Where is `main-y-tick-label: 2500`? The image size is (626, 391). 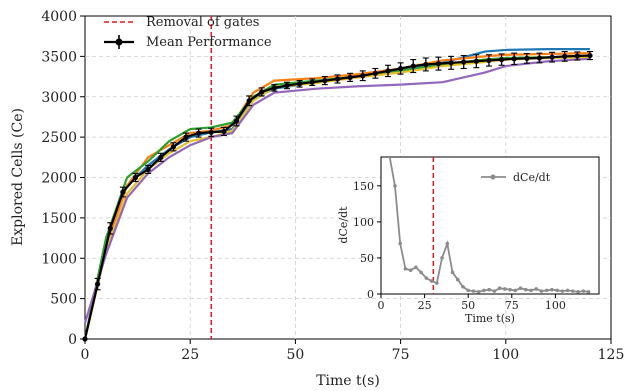
main-y-tick-label: 2500 is located at coordinates (59, 138).